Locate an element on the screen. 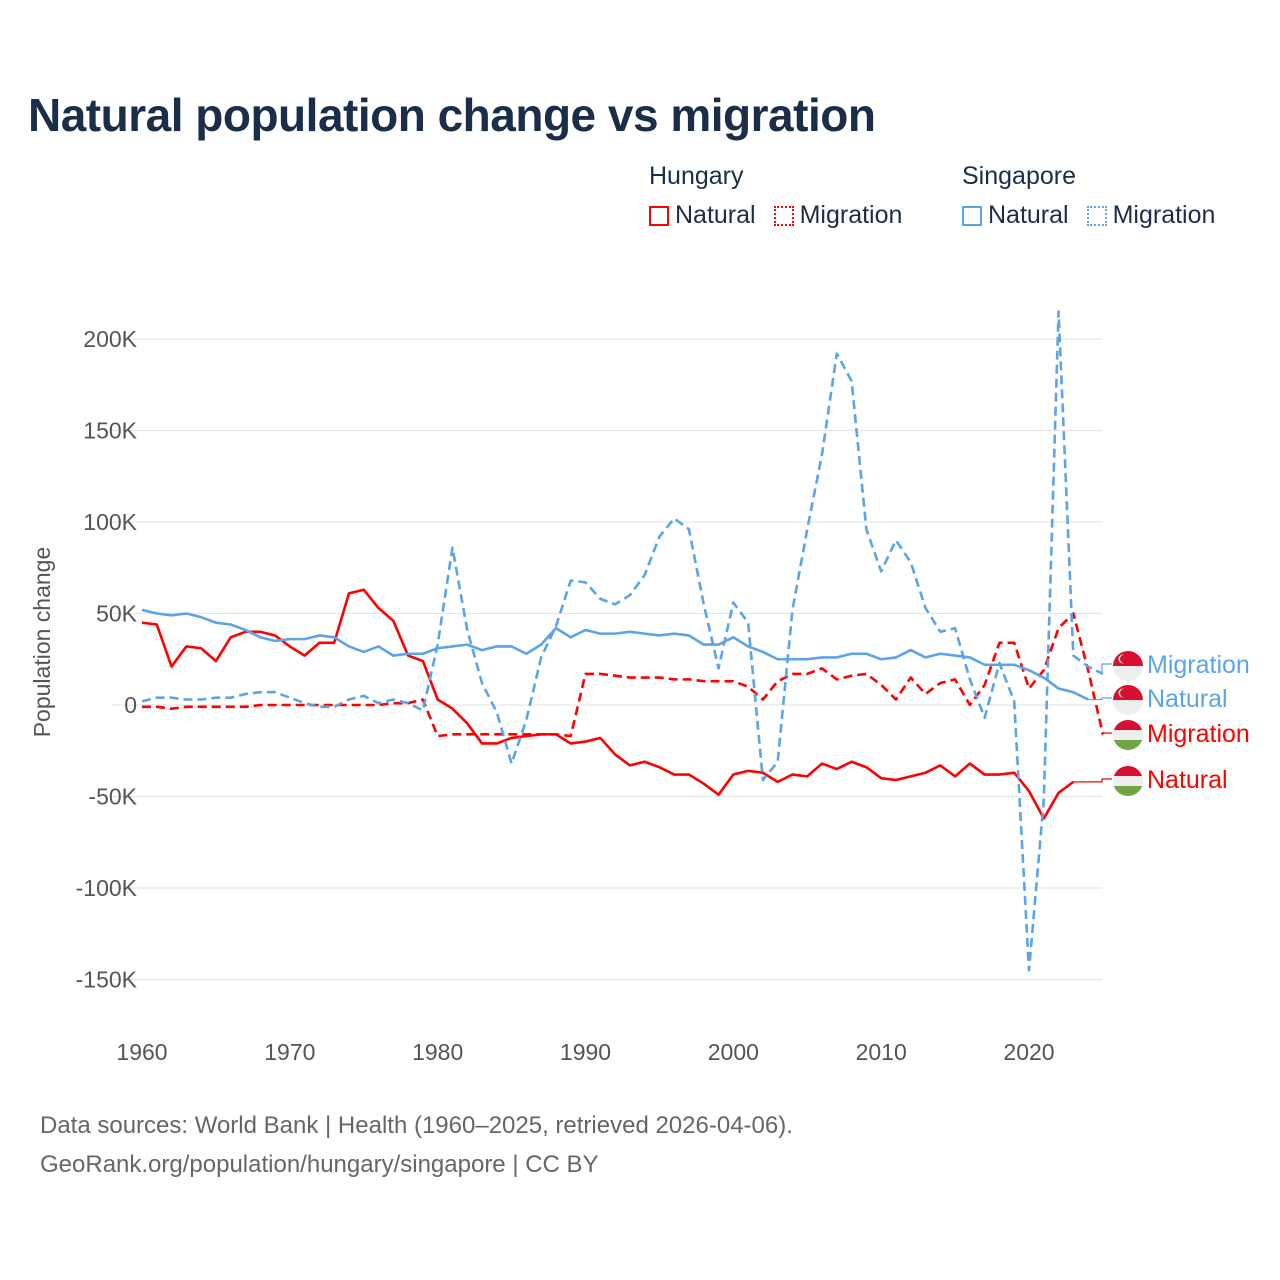 Image resolution: width=1280 pixels, height=1280 pixels. y-tick-label: -50K is located at coordinates (112, 797).